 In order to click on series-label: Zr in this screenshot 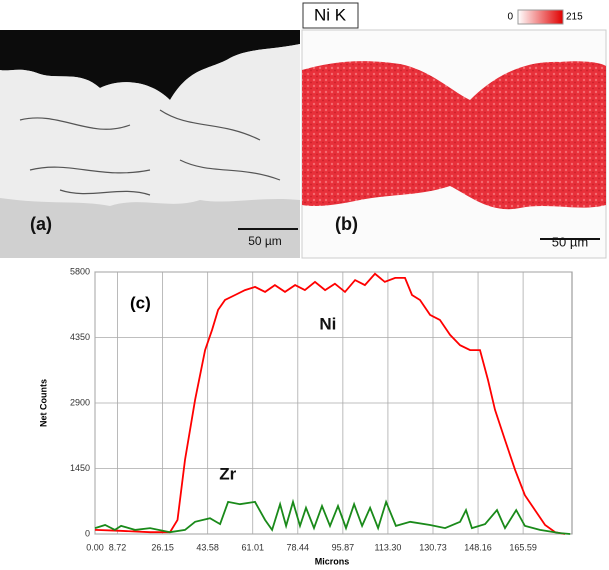, I will do `click(227, 473)`.